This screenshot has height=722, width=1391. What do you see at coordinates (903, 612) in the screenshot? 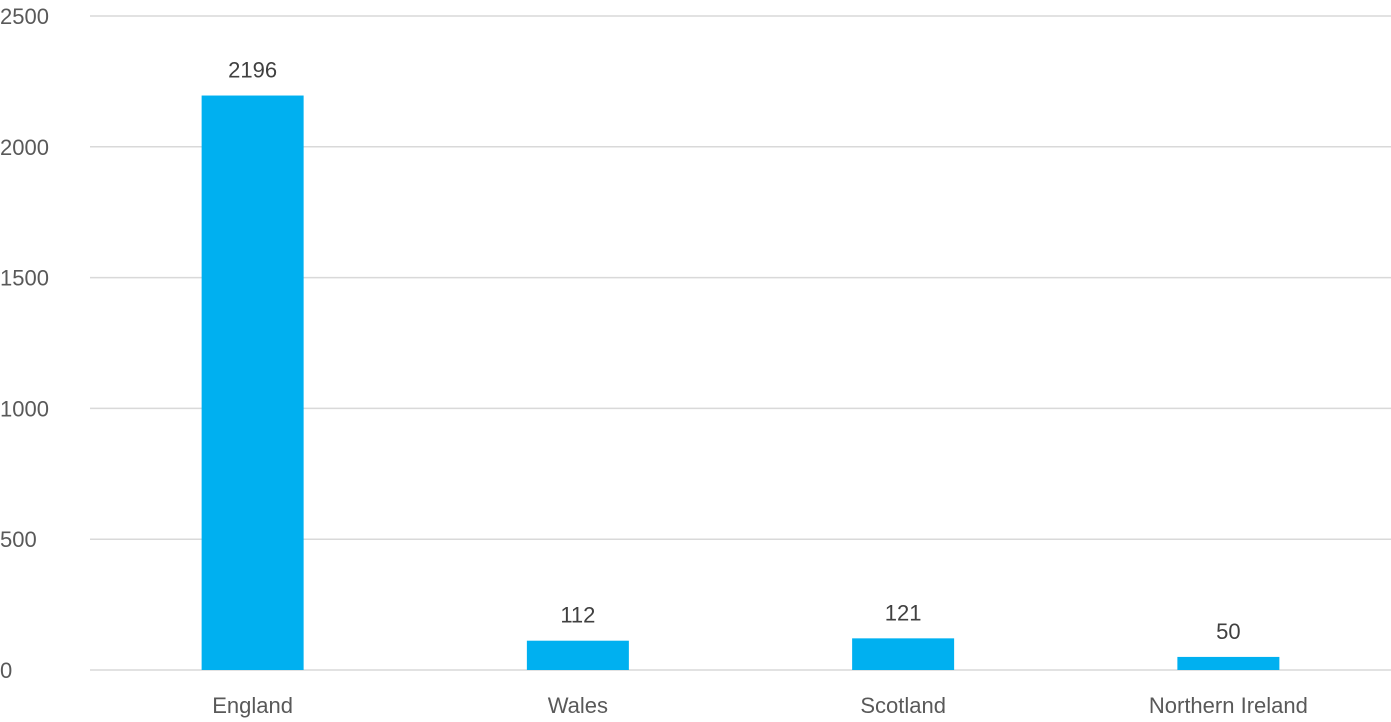
I see `data-label: 121` at bounding box center [903, 612].